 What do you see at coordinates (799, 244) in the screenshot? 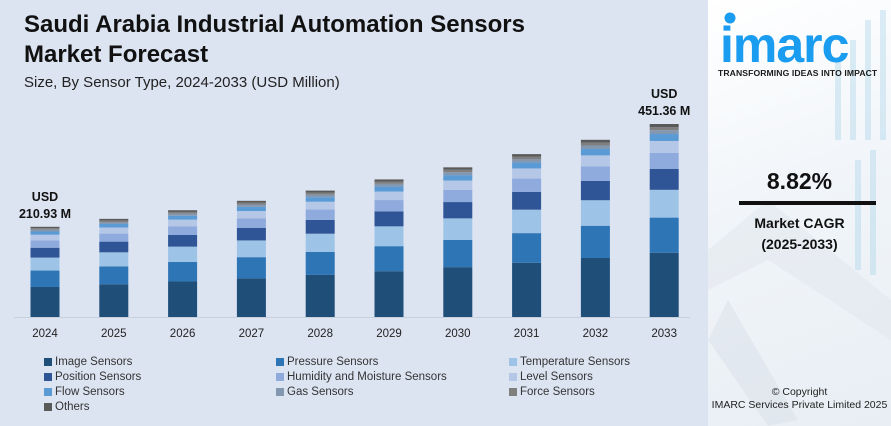
I see `cagr-label-line-2: (2025-2033)` at bounding box center [799, 244].